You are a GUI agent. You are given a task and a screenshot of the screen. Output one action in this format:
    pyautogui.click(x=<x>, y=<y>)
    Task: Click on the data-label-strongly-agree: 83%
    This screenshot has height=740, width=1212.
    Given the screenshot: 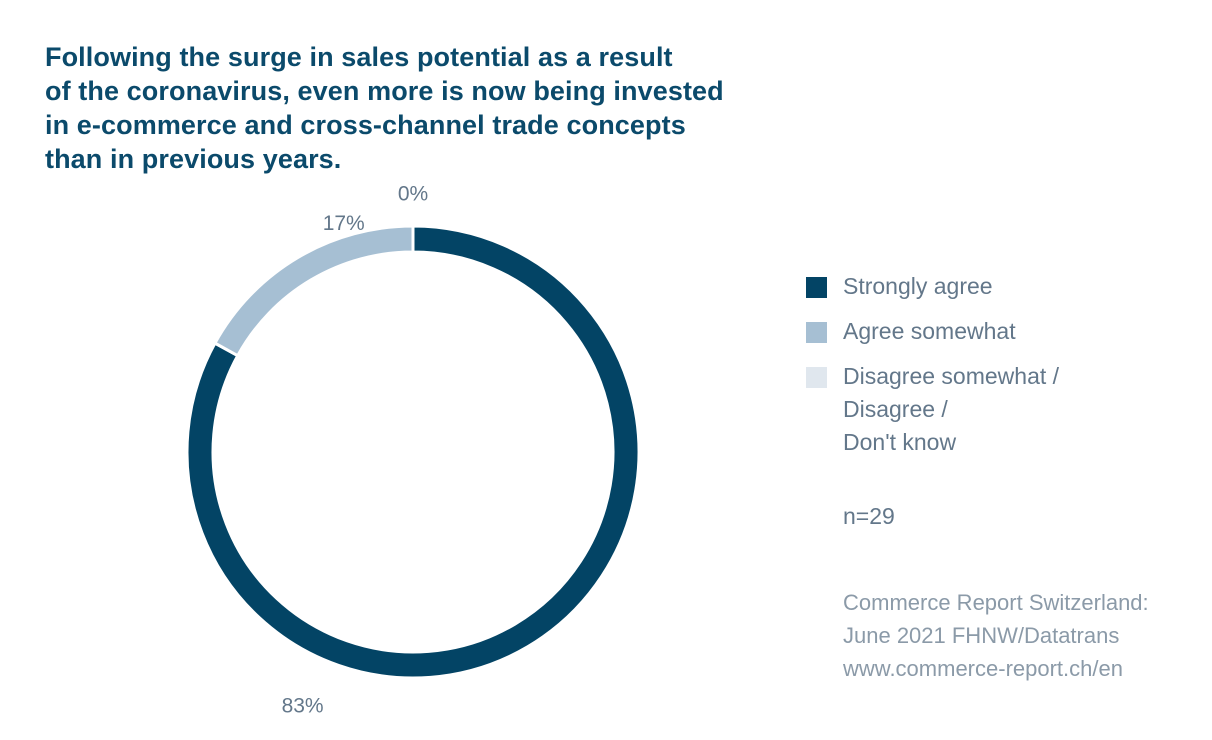 What is the action you would take?
    pyautogui.click(x=303, y=706)
    